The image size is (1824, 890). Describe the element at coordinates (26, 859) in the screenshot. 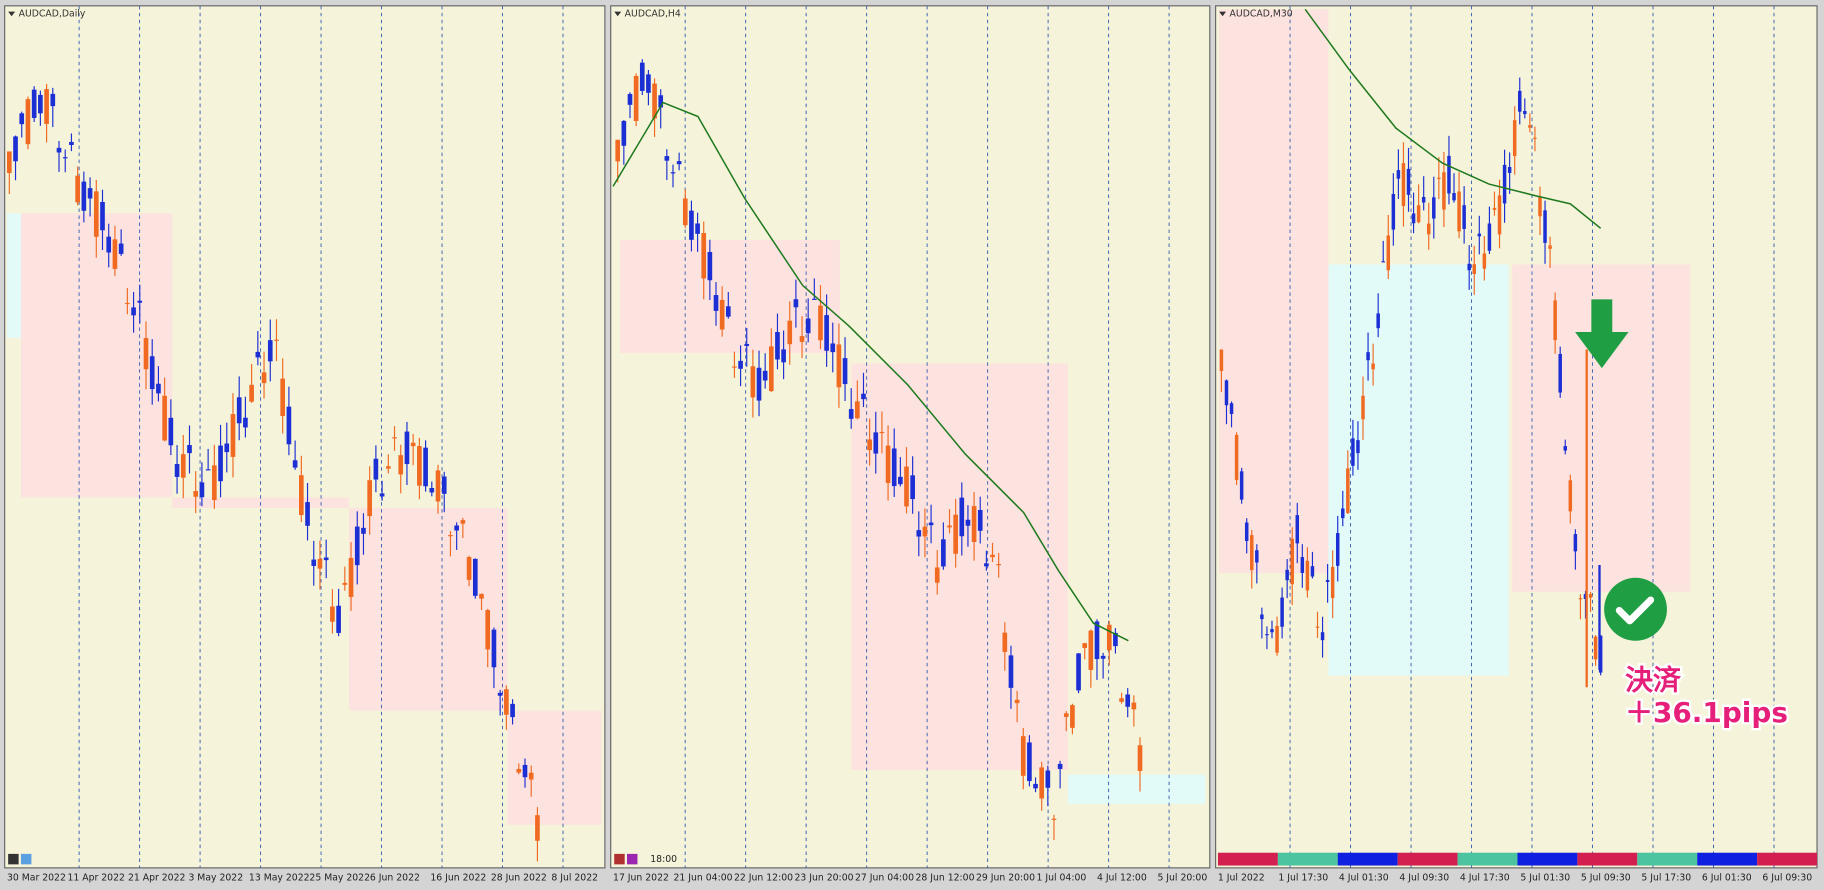

I see `panel-icon` at that location.